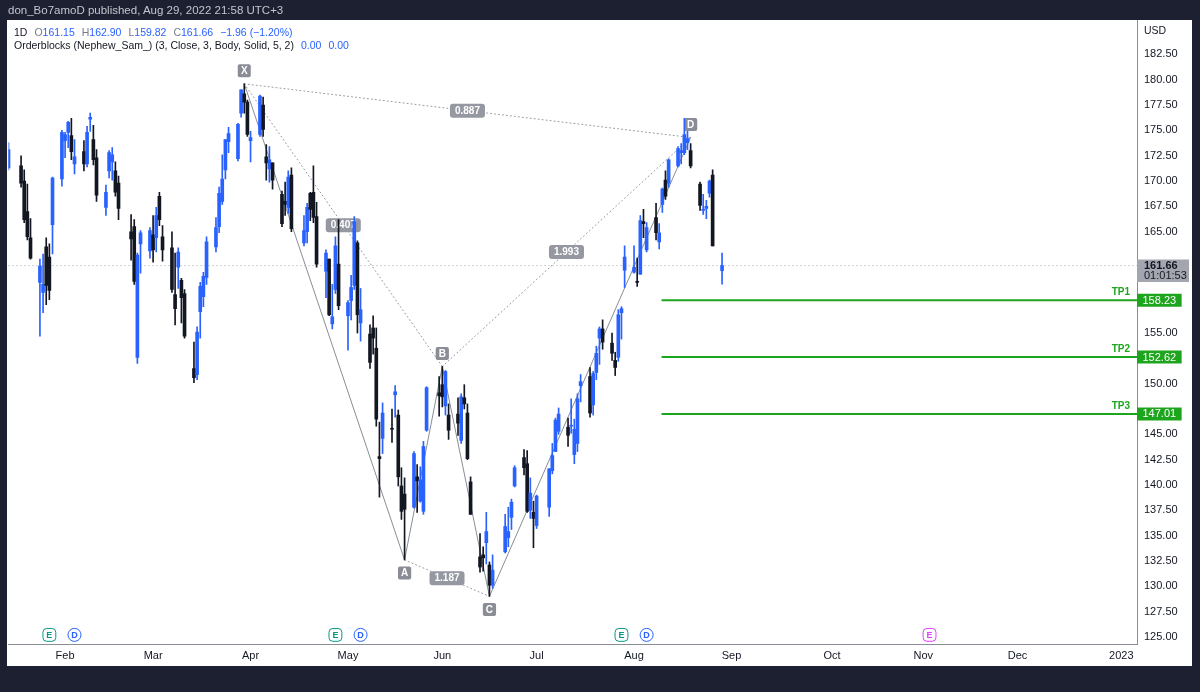 This screenshot has width=1200, height=692. I want to click on data-label: B, so click(442, 353).